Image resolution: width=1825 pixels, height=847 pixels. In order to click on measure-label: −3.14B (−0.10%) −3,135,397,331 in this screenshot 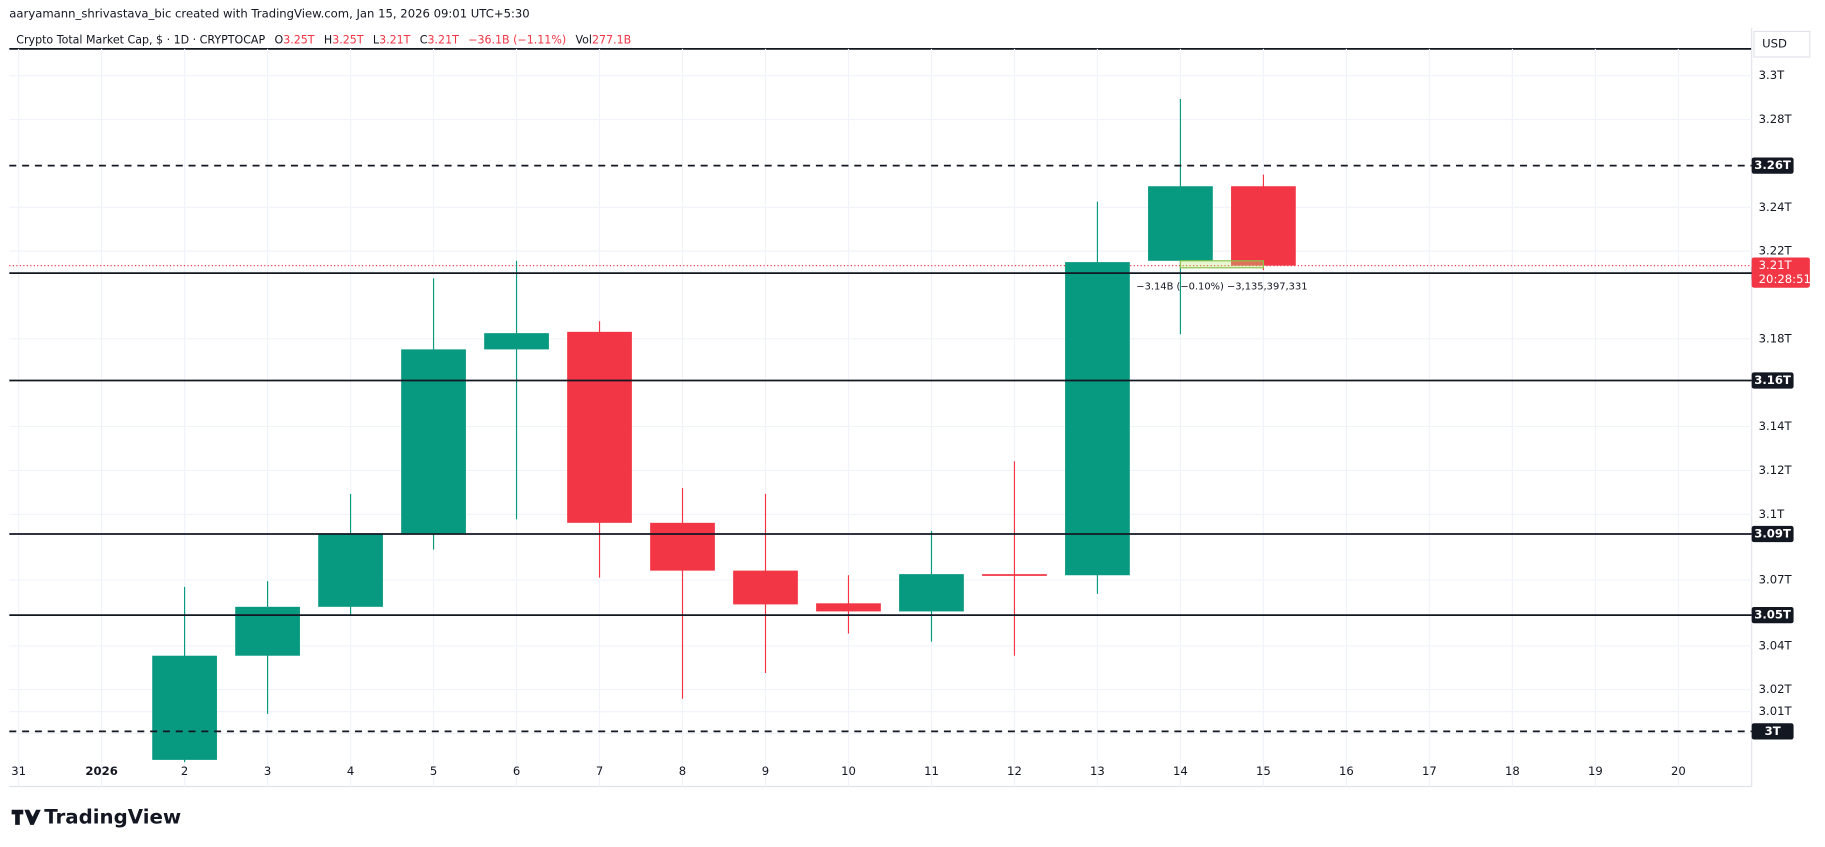, I will do `click(1221, 286)`.